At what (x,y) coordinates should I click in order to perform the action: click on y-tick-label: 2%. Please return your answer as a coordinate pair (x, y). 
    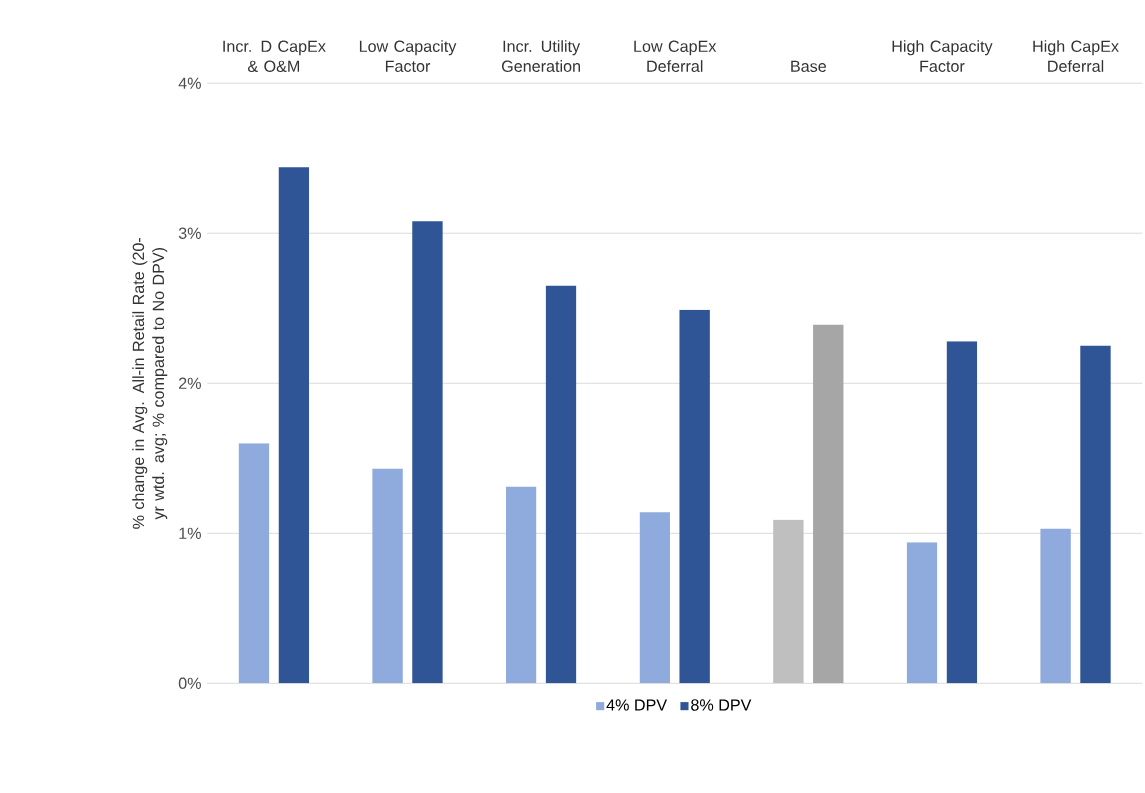
    Looking at the image, I should click on (190, 383).